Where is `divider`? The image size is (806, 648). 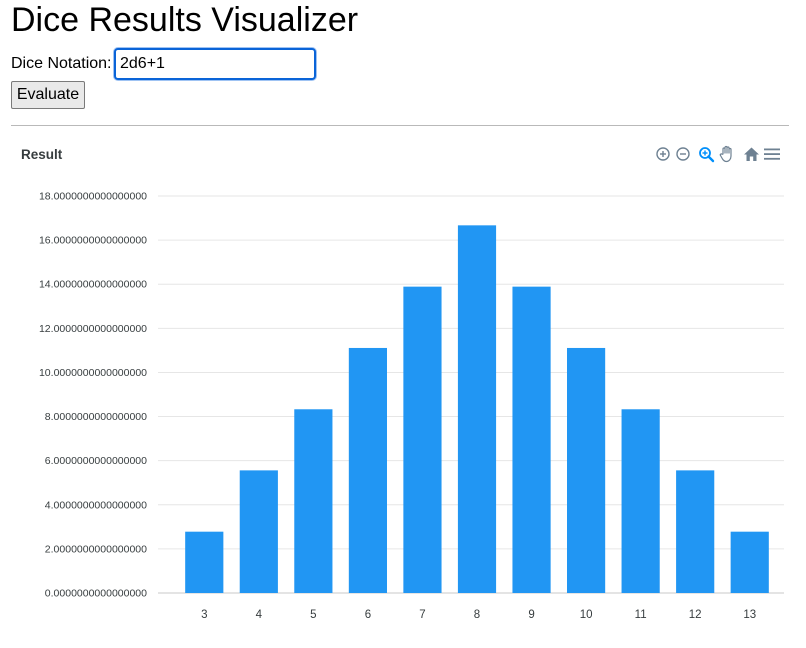 divider is located at coordinates (400, 125).